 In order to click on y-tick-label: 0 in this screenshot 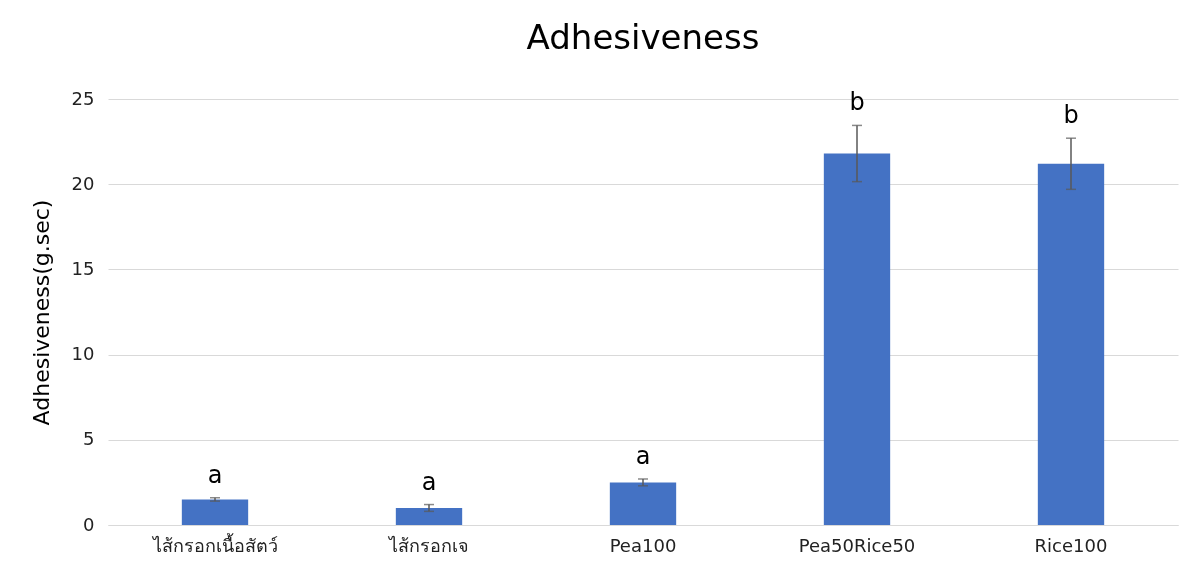, I will do `click(89, 524)`.